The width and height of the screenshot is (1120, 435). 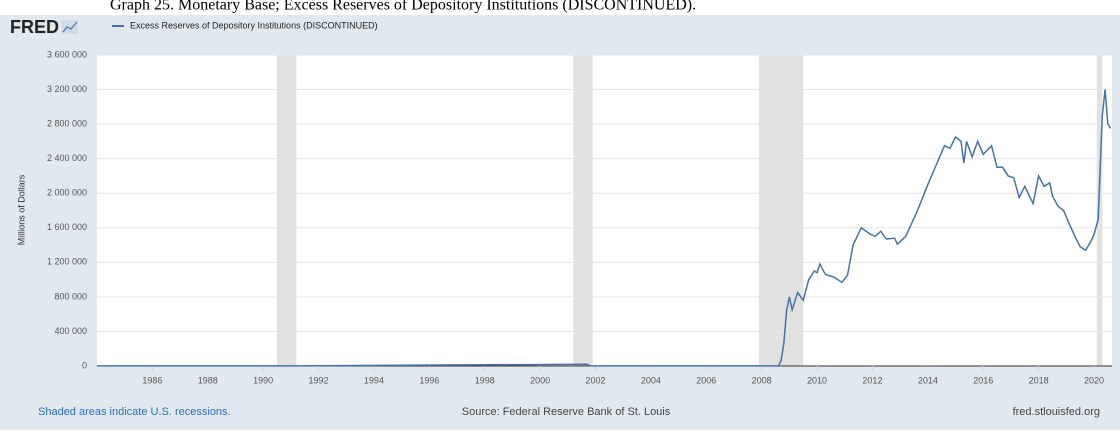 What do you see at coordinates (928, 380) in the screenshot?
I see `x-tick-label: 2014` at bounding box center [928, 380].